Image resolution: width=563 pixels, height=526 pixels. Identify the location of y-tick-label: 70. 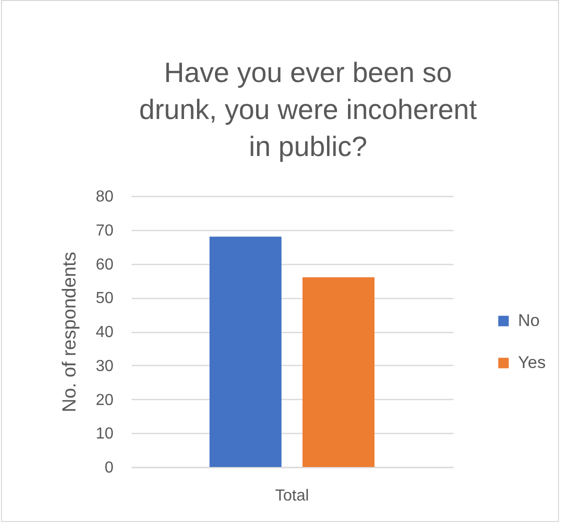
(105, 231).